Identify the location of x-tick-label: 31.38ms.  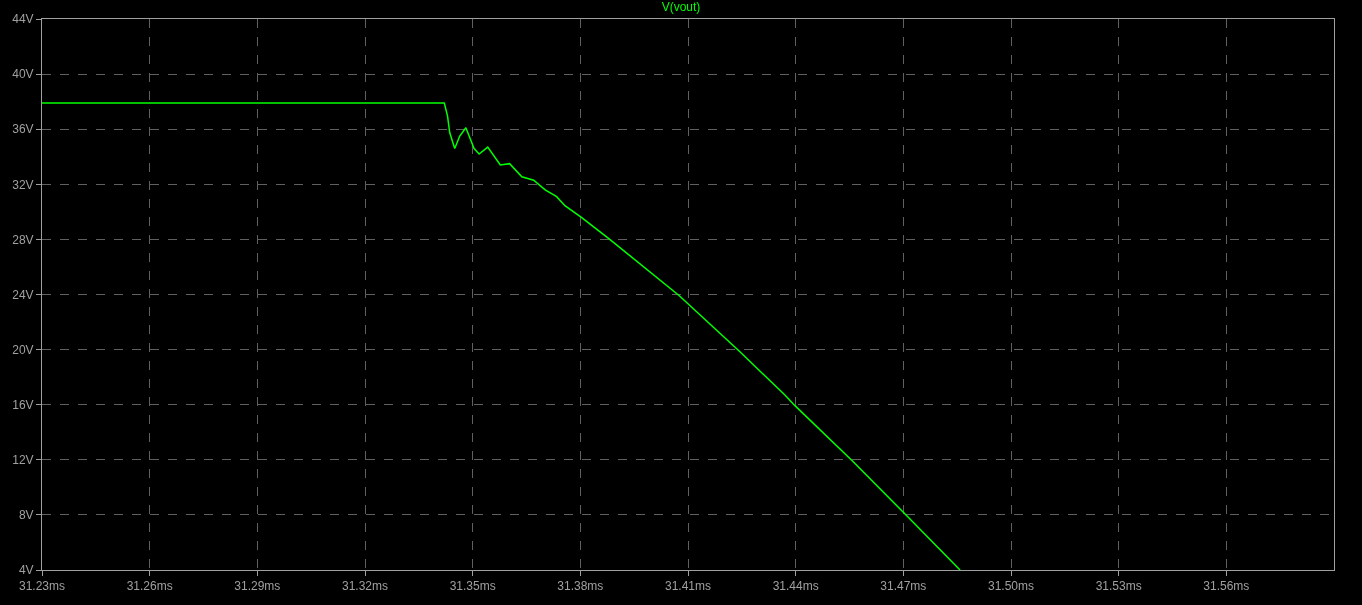
(580, 586).